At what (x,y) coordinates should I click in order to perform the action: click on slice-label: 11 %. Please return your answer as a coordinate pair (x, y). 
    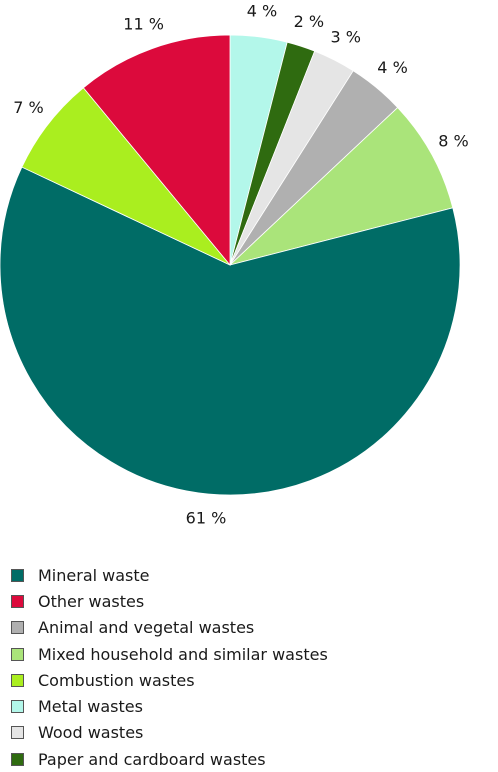
    Looking at the image, I should click on (143, 24).